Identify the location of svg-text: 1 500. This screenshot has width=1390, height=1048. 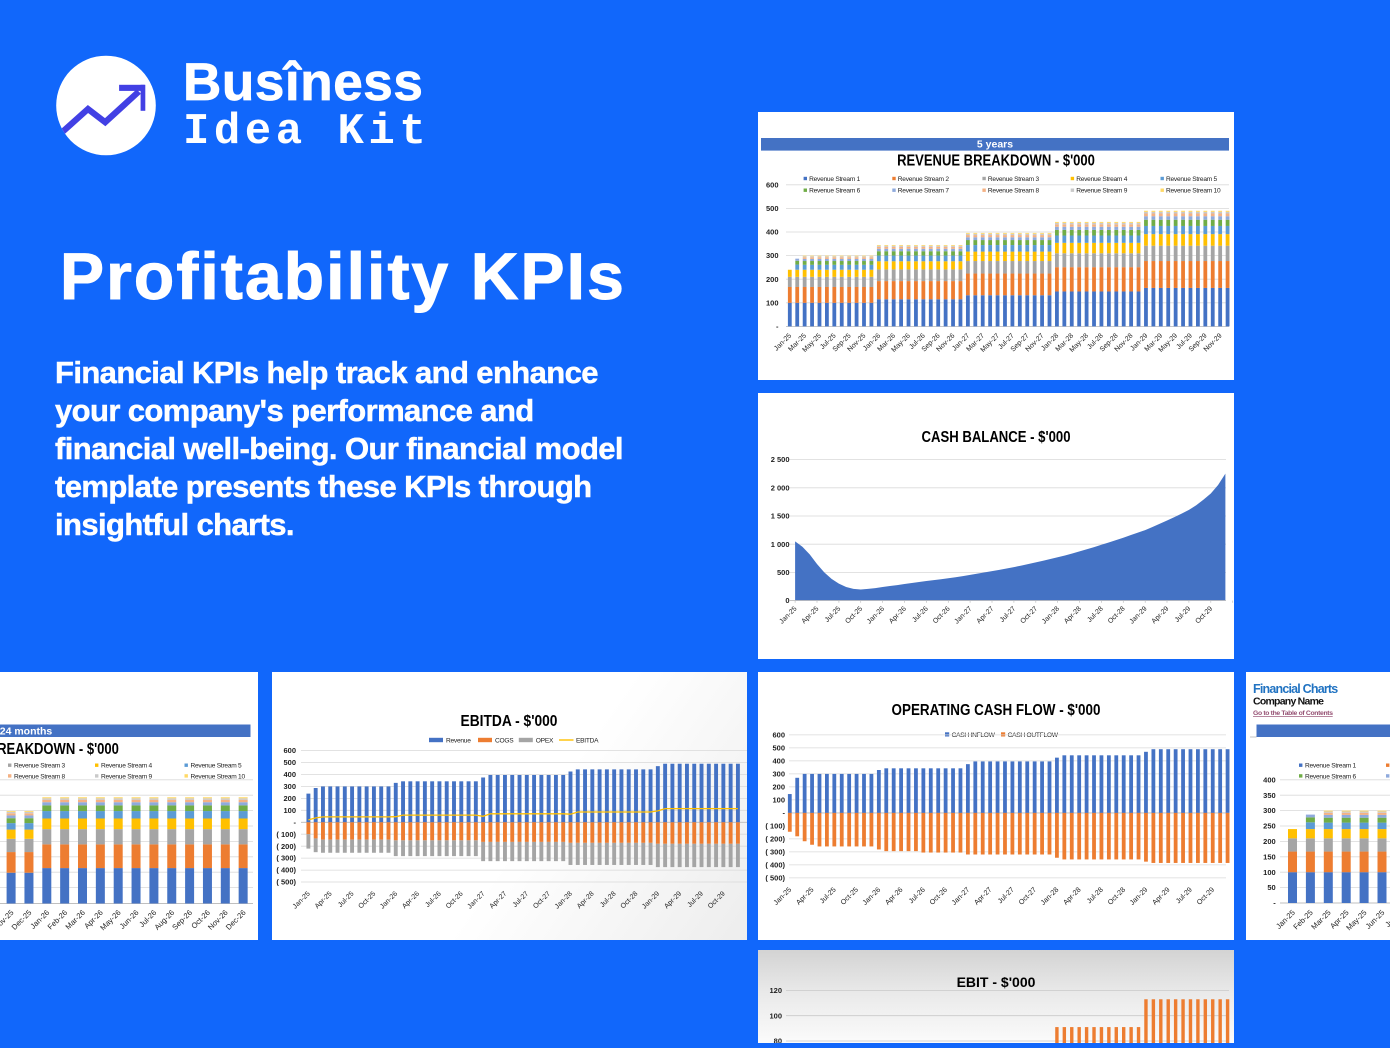
(780, 516).